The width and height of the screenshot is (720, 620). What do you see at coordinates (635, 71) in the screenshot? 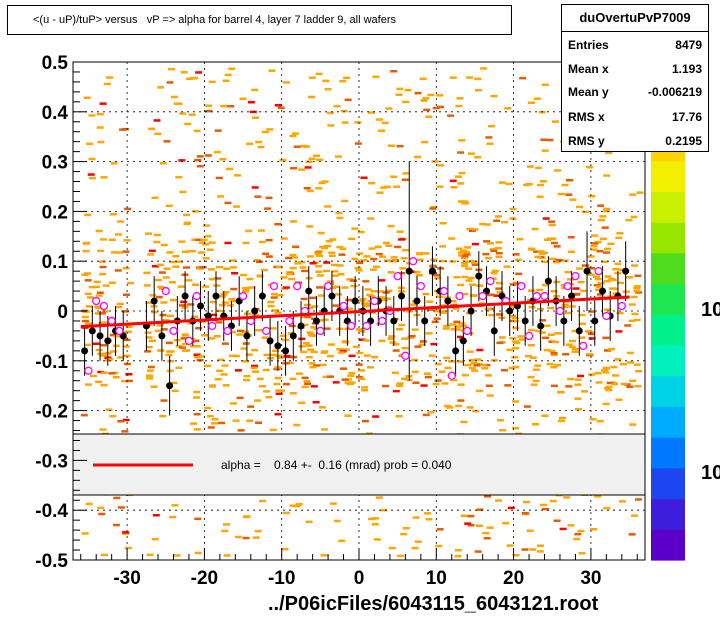
I see `stat-row-mean-x: Mean x 1.193` at bounding box center [635, 71].